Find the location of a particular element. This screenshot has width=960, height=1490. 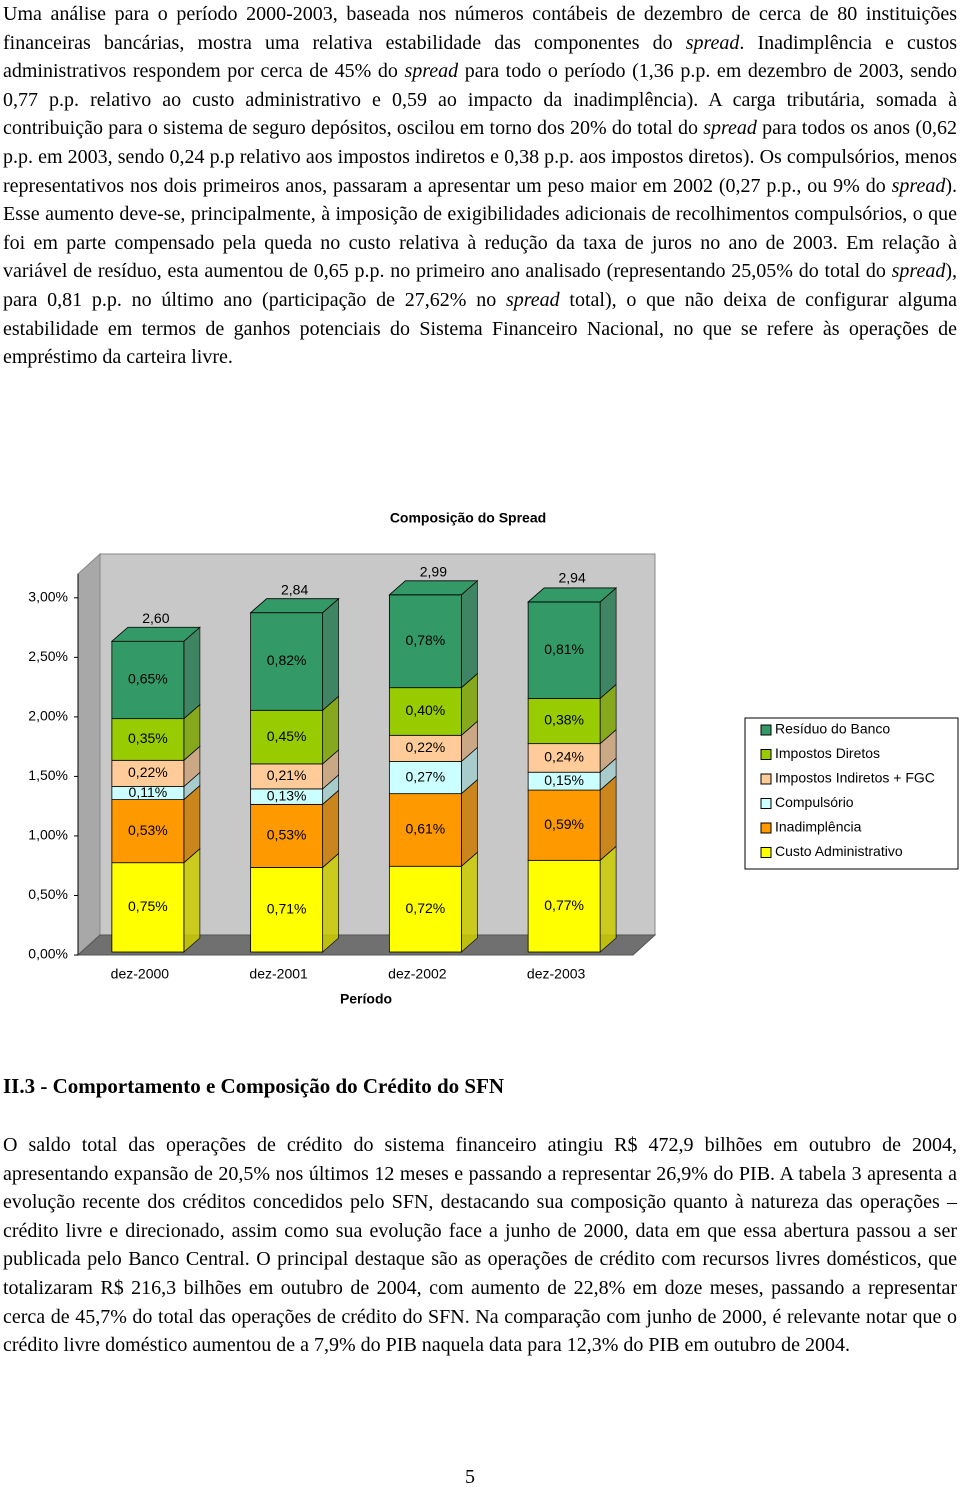

y-tick-label: 2,00% is located at coordinates (48, 716).